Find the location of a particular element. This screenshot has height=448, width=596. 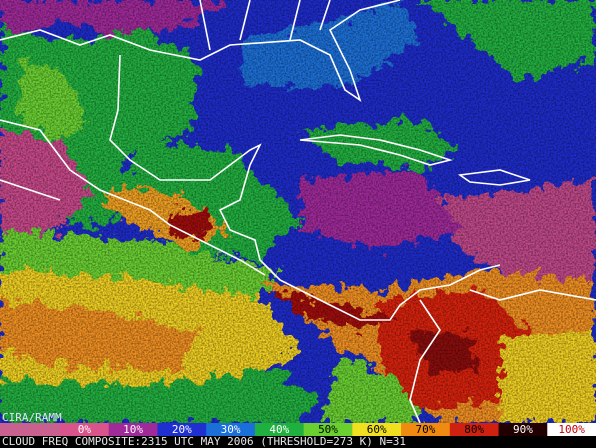

legend-label: 40% is located at coordinates (279, 429).